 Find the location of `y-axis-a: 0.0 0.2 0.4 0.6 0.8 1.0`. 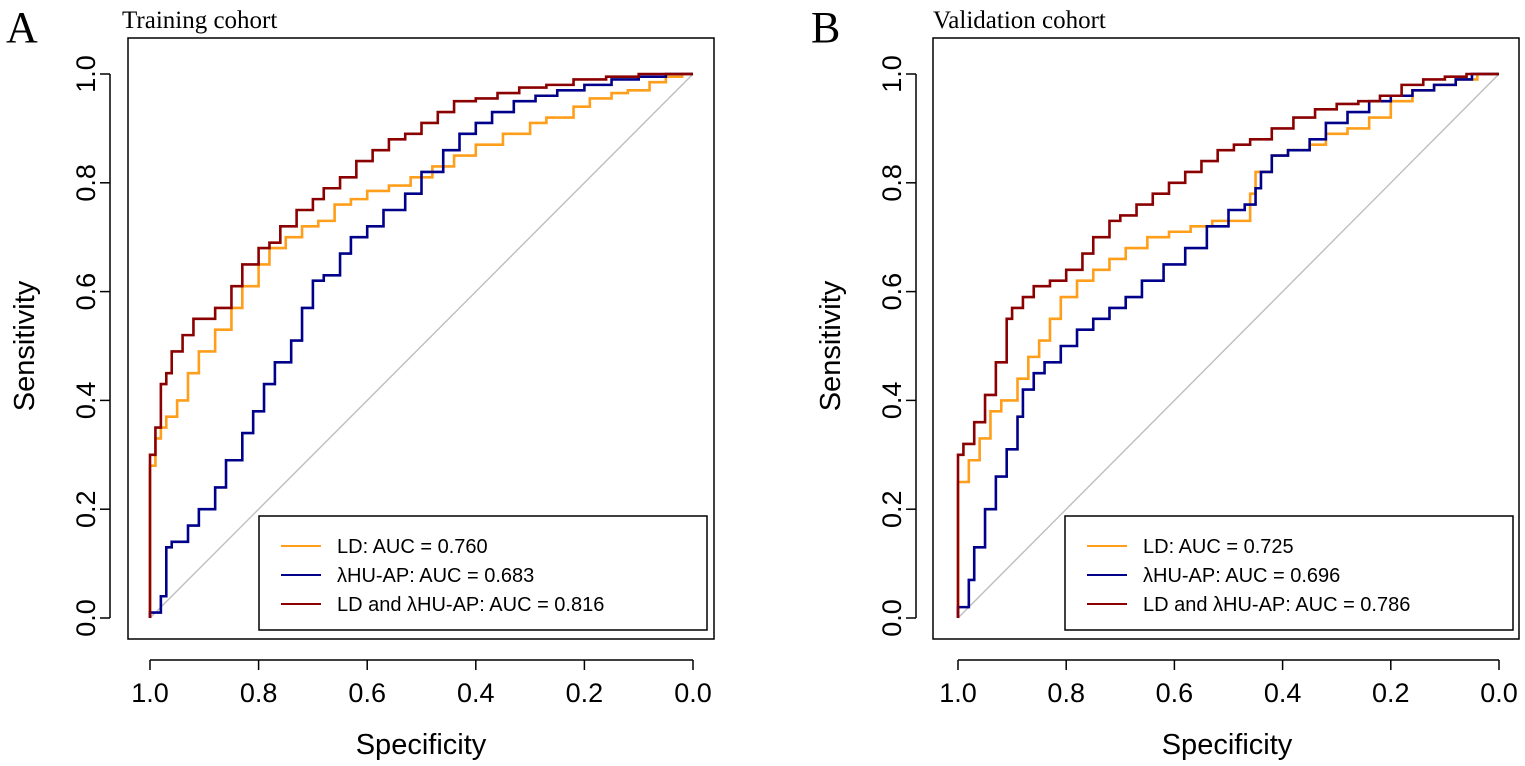

y-axis-a: 0.0 0.2 0.4 0.6 0.8 1.0 is located at coordinates (91, 346).